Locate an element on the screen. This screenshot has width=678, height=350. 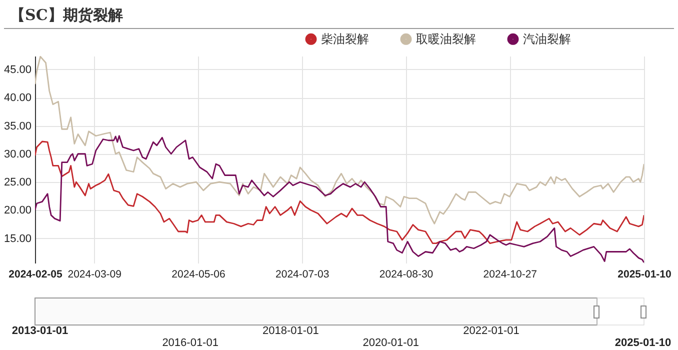
y-tick-label: 15.00 is located at coordinates (18, 238).